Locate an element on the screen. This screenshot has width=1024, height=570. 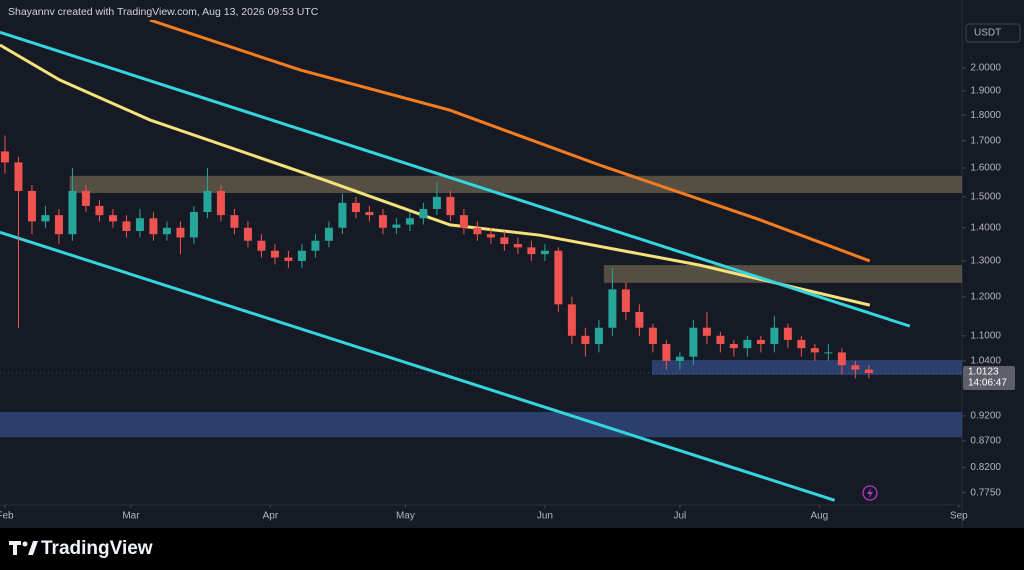
last-price-box is located at coordinates (989, 378).